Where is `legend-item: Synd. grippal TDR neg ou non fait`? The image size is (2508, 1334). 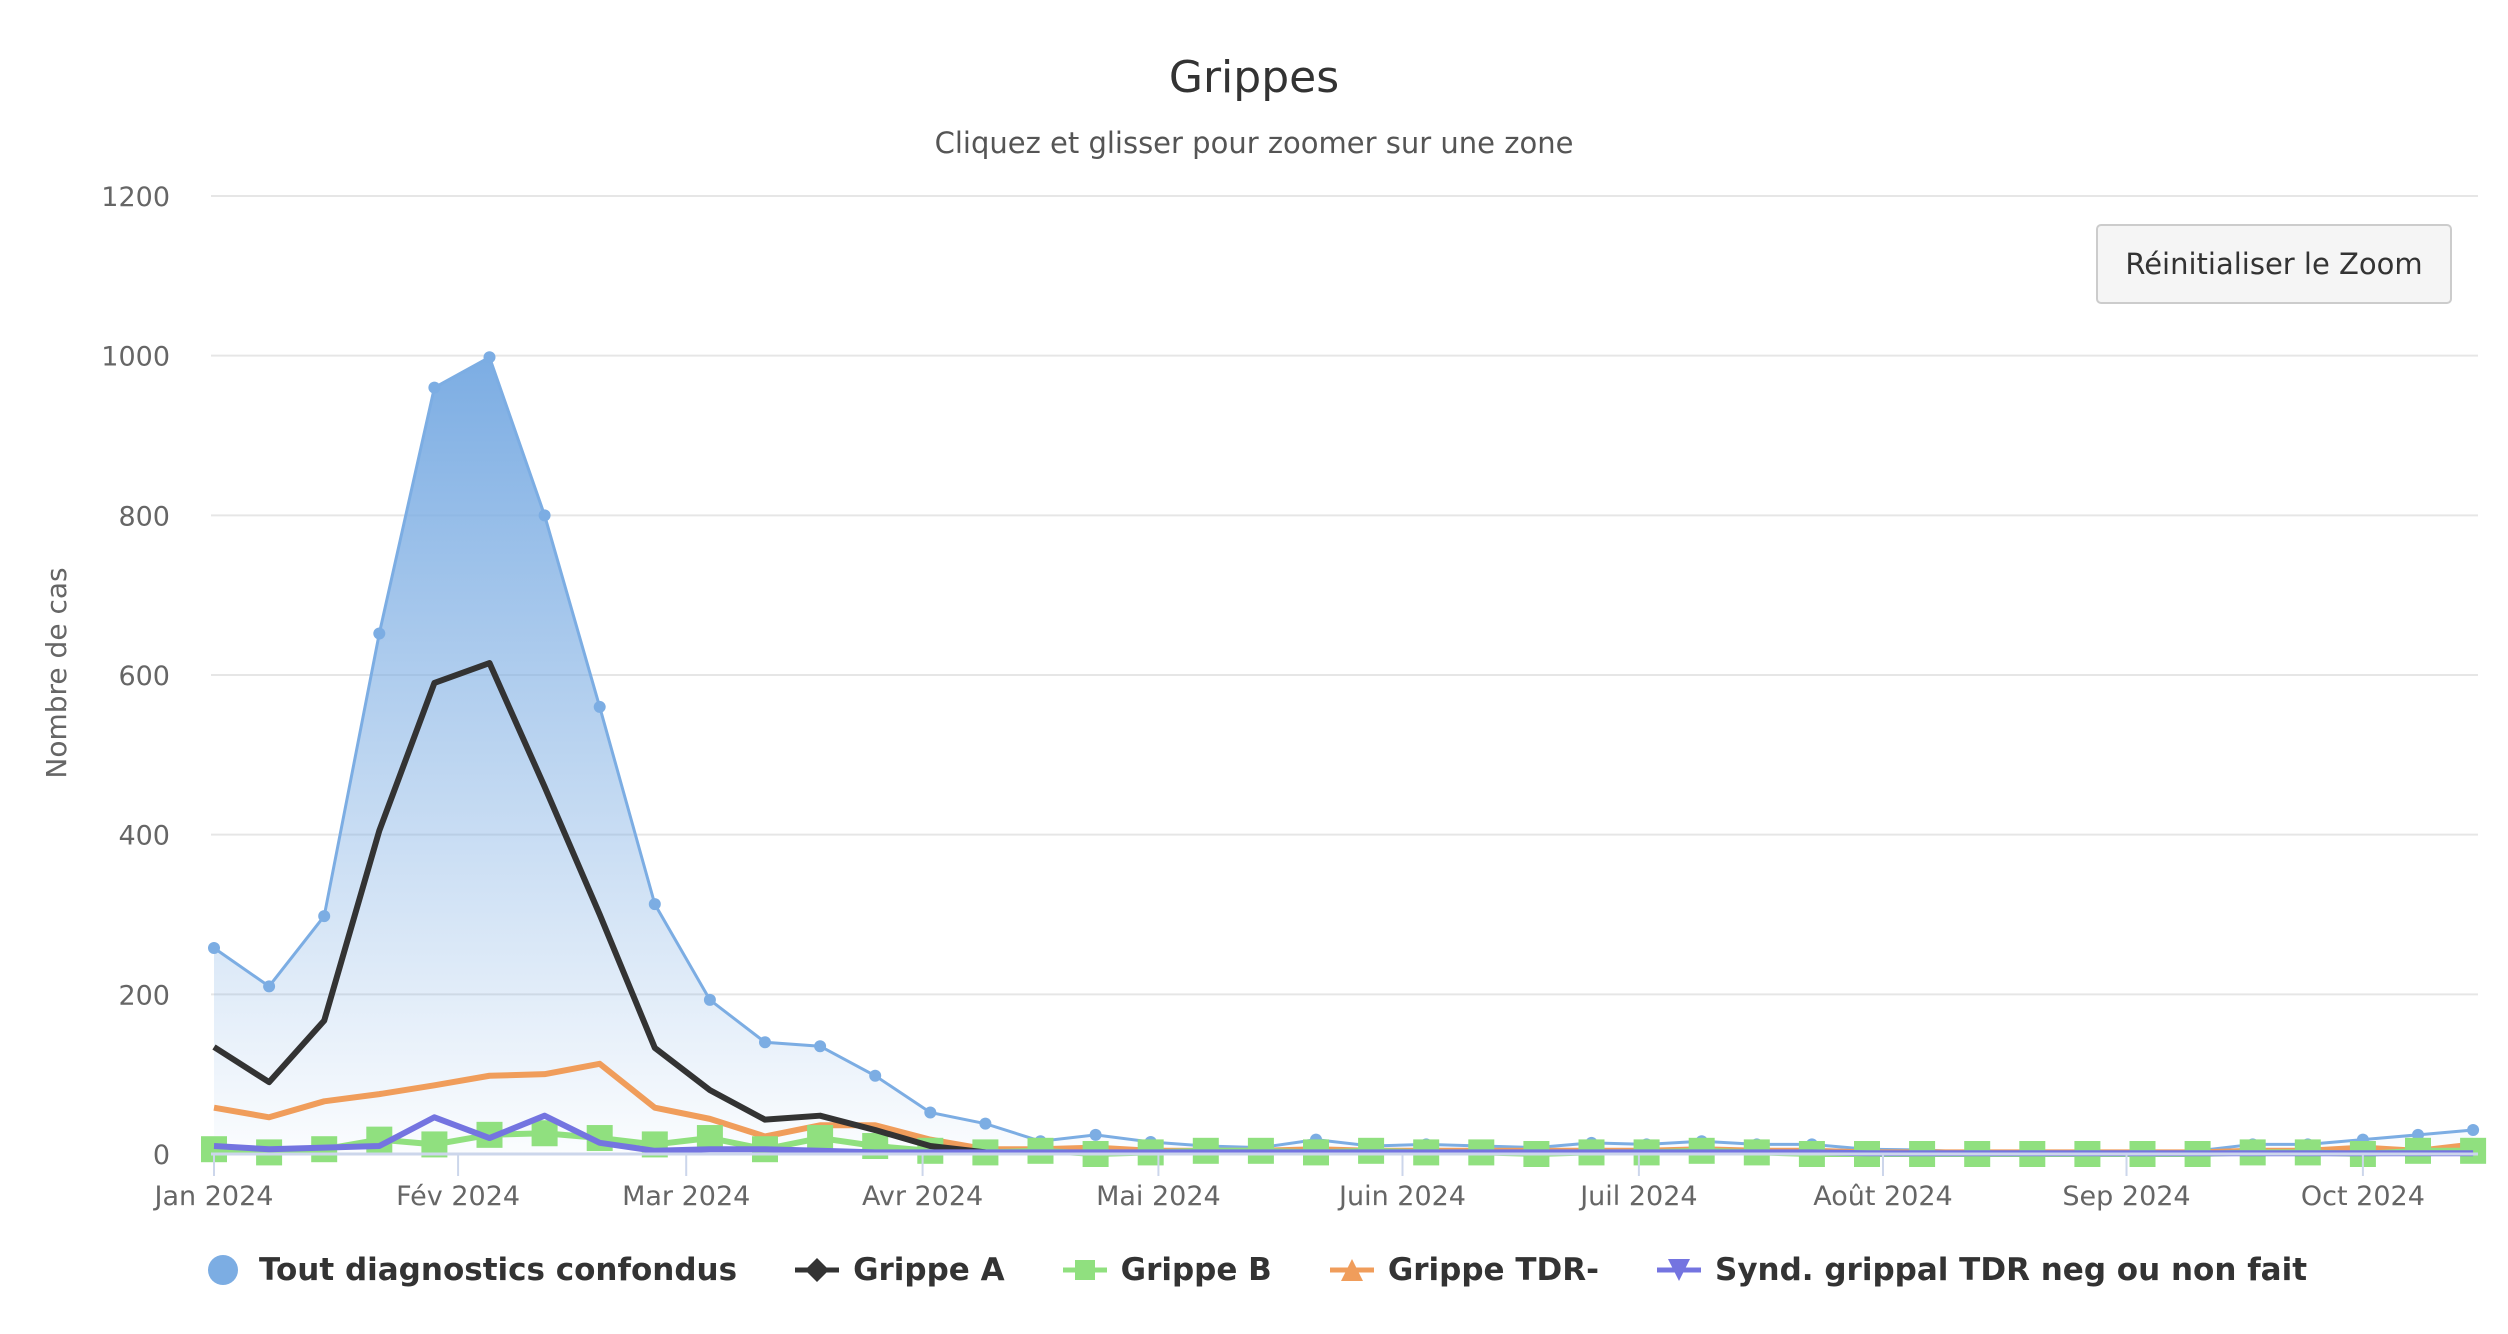
legend-item: Synd. grippal TDR neg ou non fait is located at coordinates (1982, 1270).